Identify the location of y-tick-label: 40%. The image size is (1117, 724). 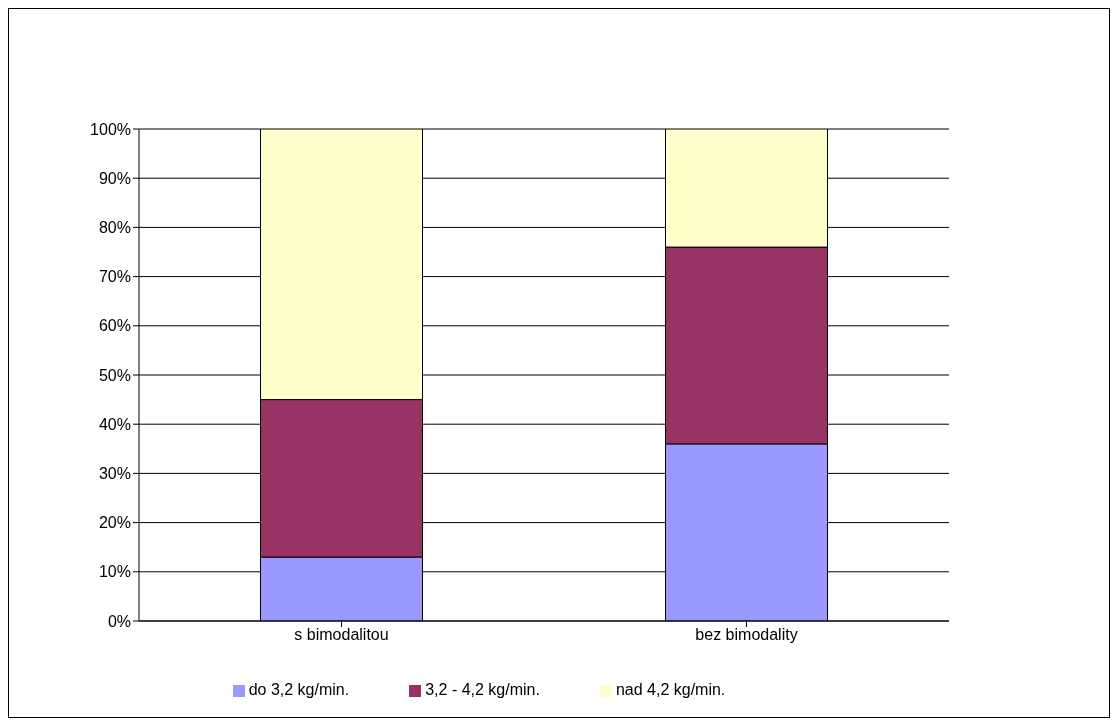
(114, 424).